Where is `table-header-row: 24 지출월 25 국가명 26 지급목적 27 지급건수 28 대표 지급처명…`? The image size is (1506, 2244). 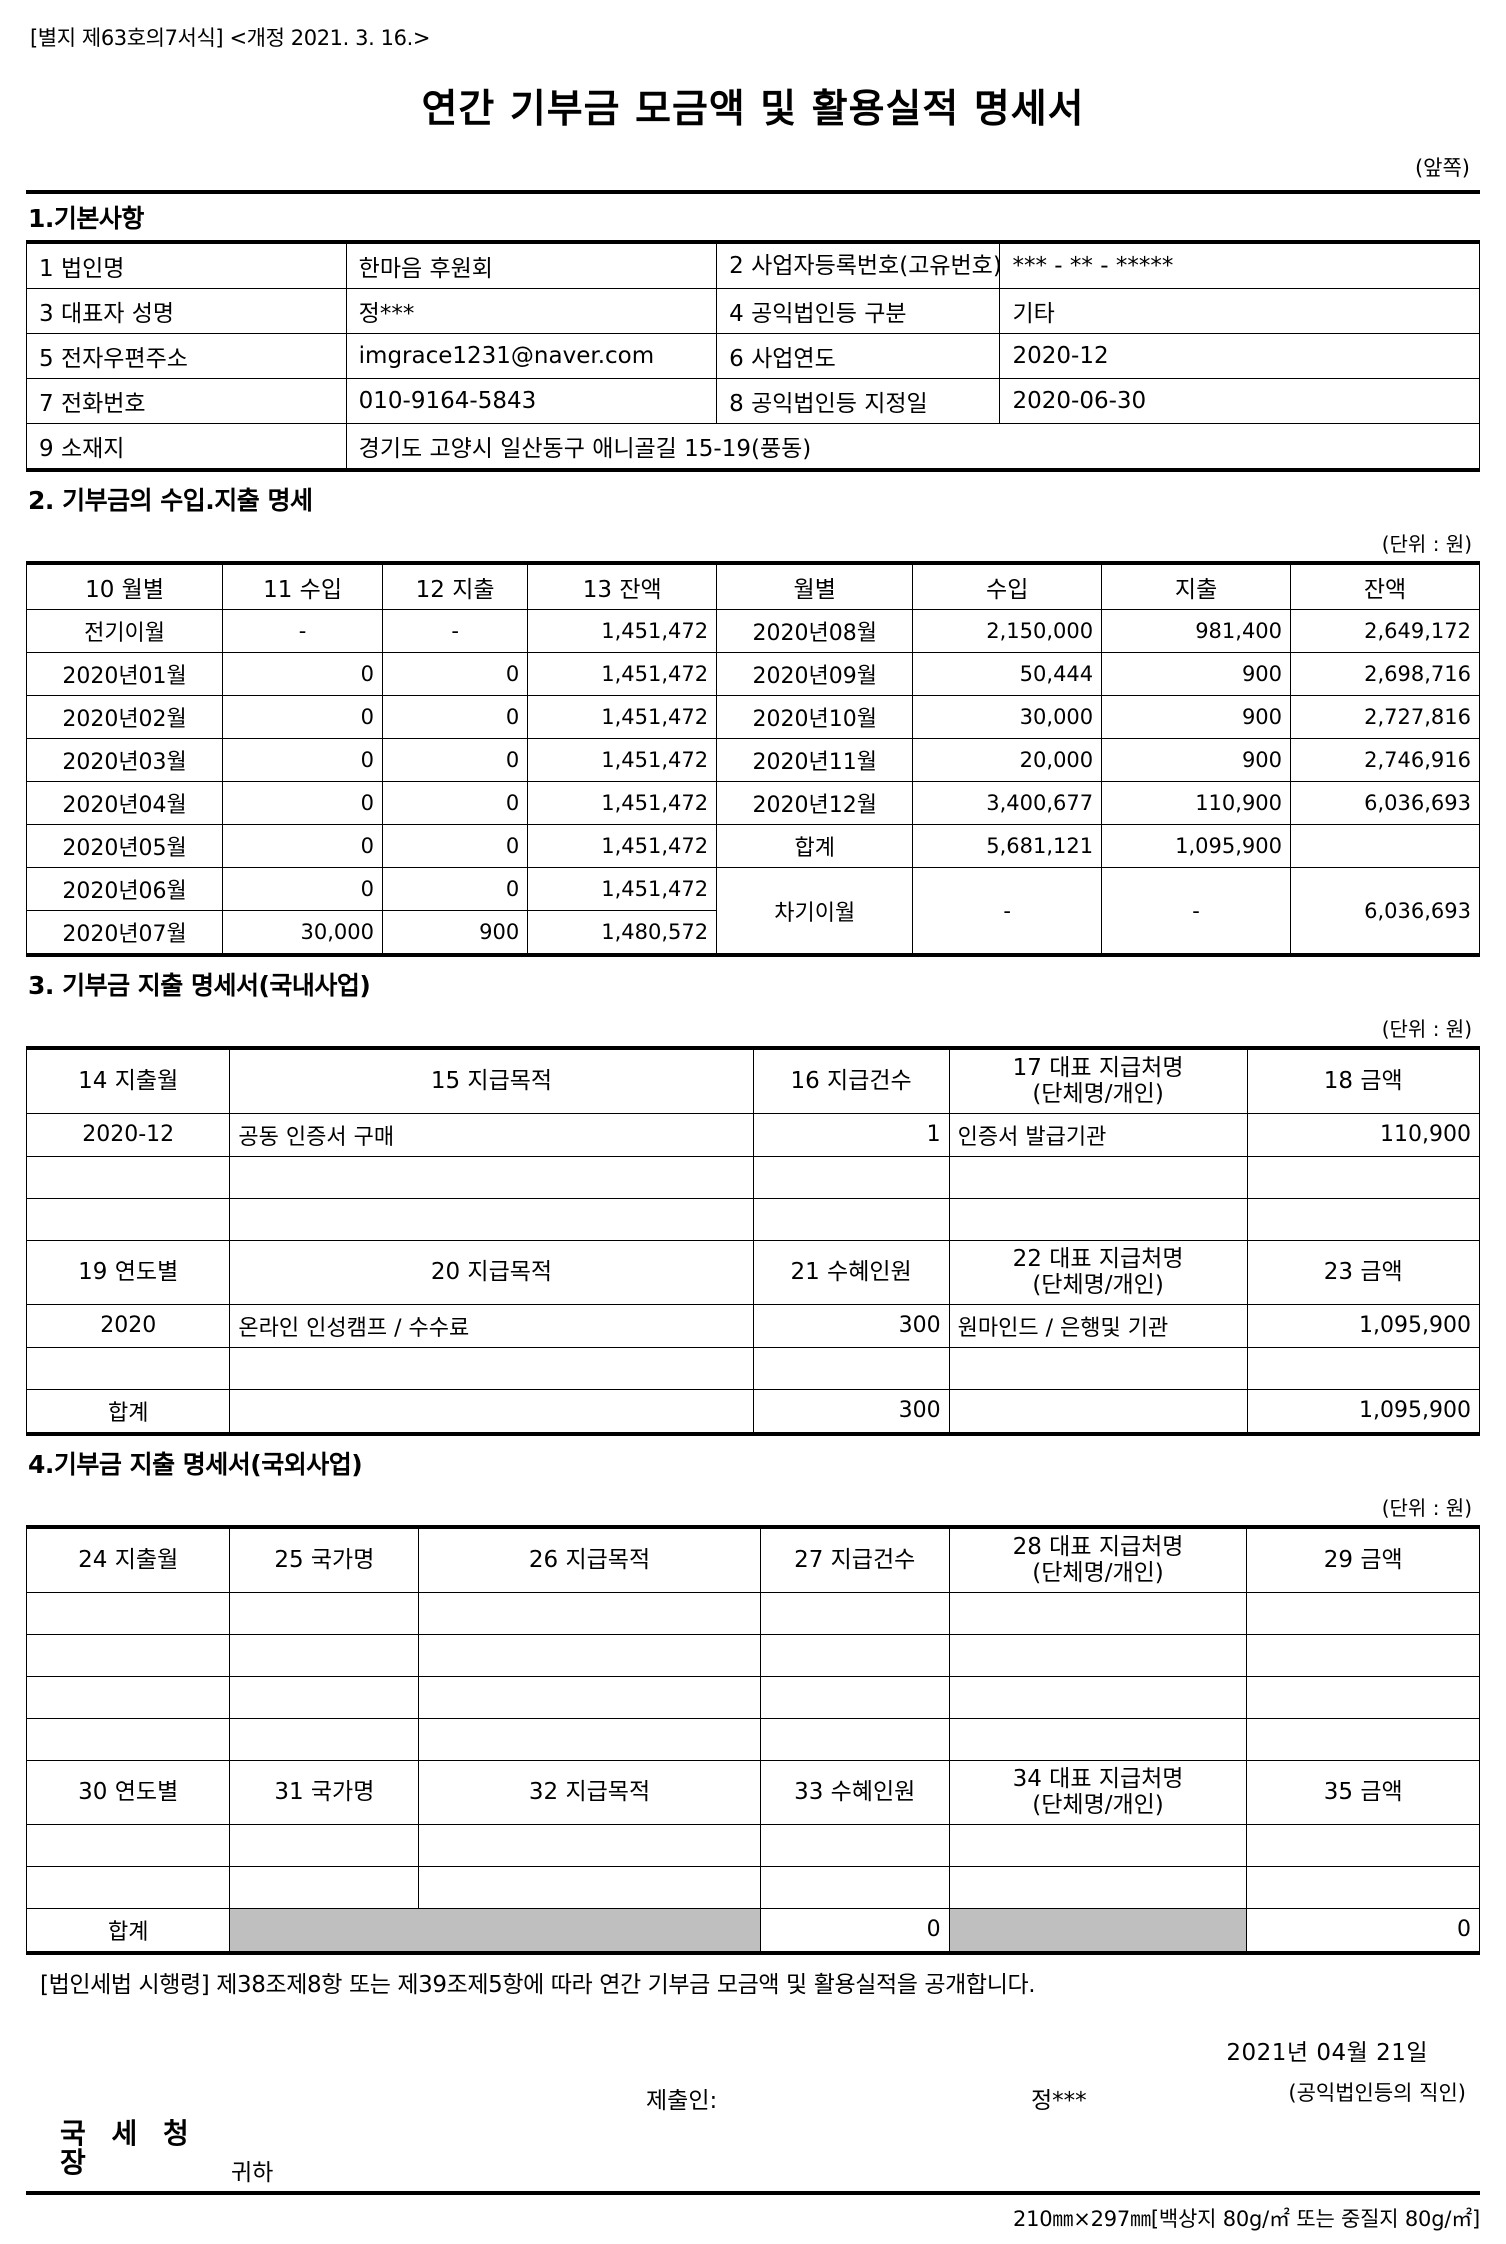 table-header-row: 24 지출월 25 국가명 26 지급목적 27 지급건수 28 대표 지급처명… is located at coordinates (752, 1559).